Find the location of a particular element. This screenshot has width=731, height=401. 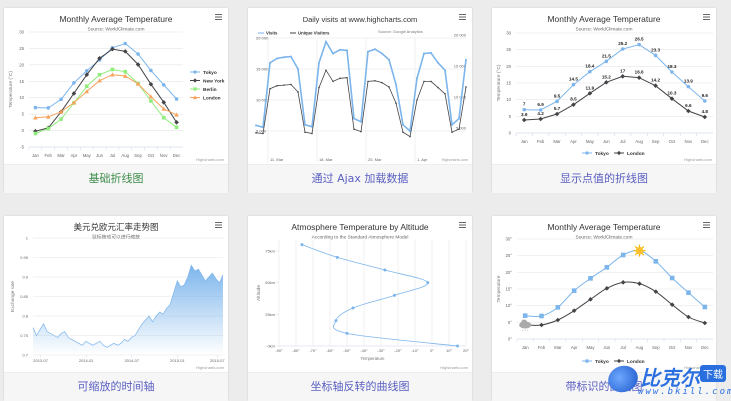

x-tick-label: -80° is located at coordinates (296, 350).